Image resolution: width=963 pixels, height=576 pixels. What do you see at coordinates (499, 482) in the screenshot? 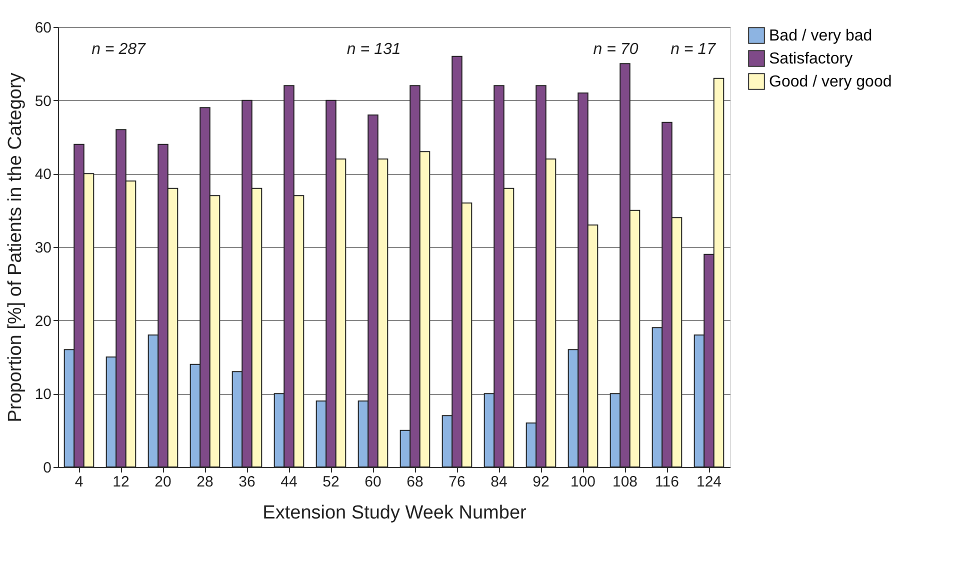
I see `x-tick-label: 84` at bounding box center [499, 482].